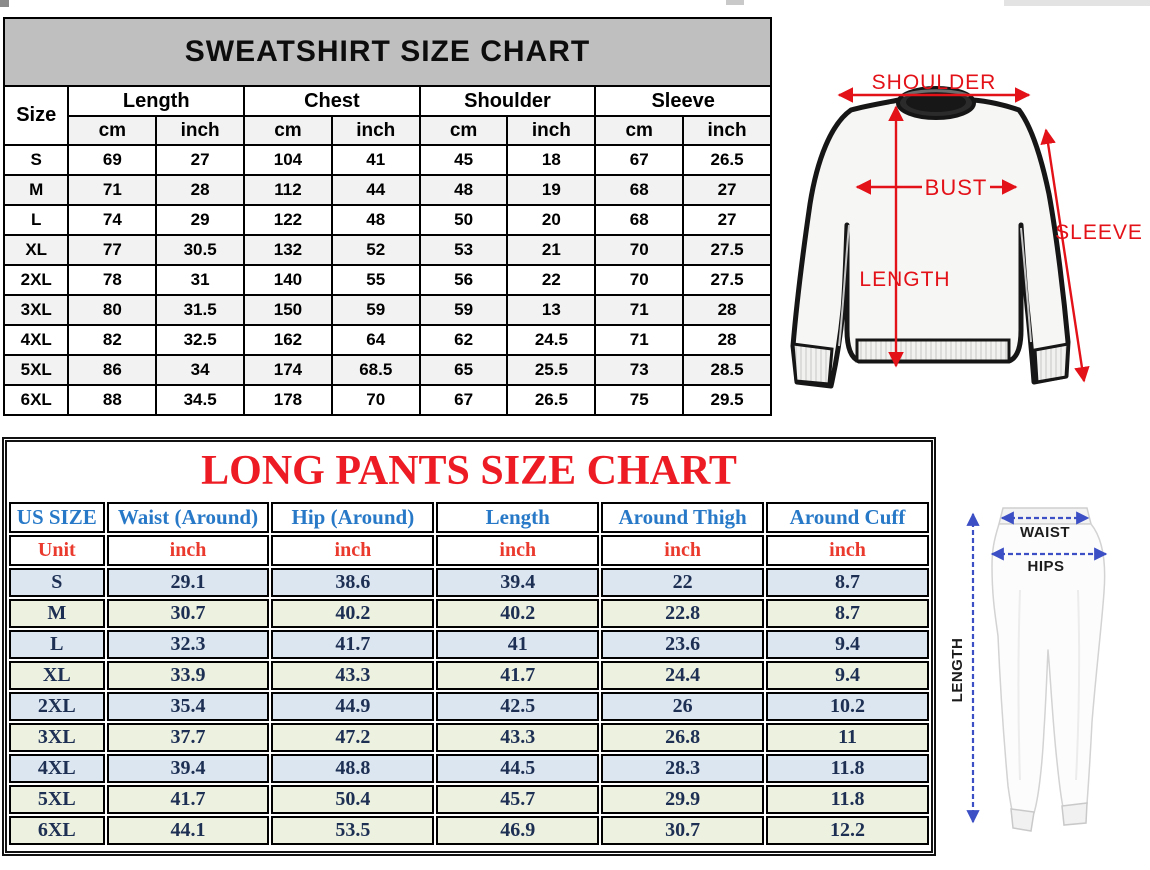 This screenshot has width=1150, height=870. What do you see at coordinates (36, 340) in the screenshot?
I see `size-cell: 4XL` at bounding box center [36, 340].